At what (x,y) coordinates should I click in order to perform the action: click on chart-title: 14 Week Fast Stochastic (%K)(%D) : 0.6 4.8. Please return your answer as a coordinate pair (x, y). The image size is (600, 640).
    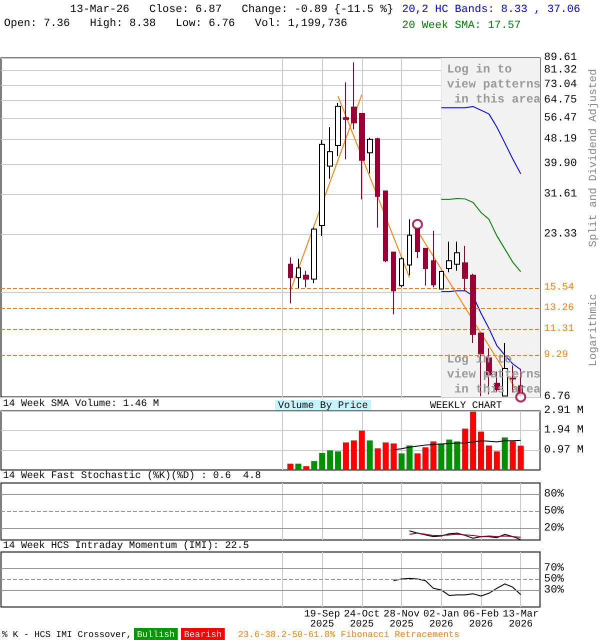
    Looking at the image, I should click on (132, 476).